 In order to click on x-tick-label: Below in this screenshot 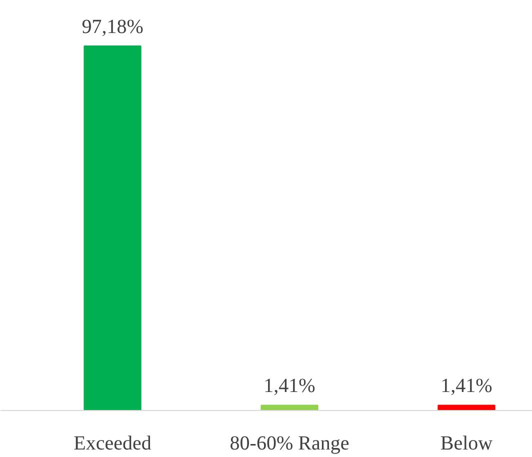, I will do `click(467, 443)`.